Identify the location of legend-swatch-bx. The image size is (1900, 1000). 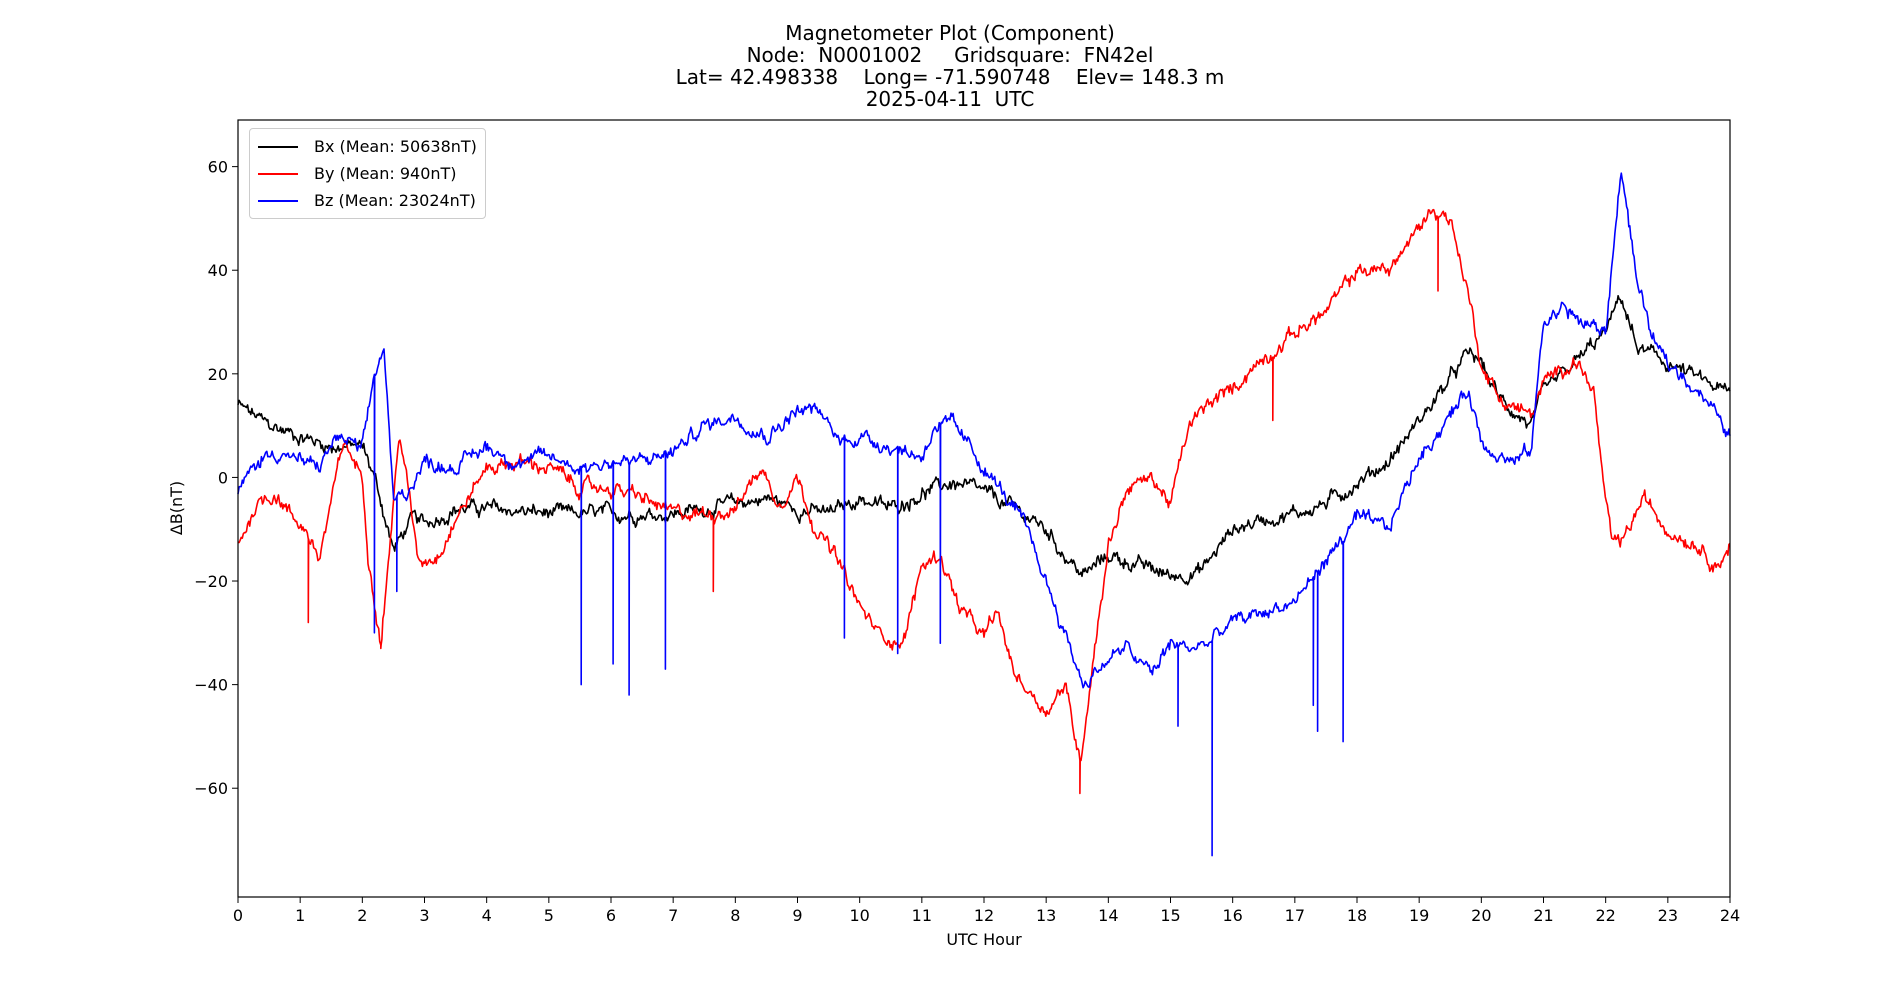
(278, 146).